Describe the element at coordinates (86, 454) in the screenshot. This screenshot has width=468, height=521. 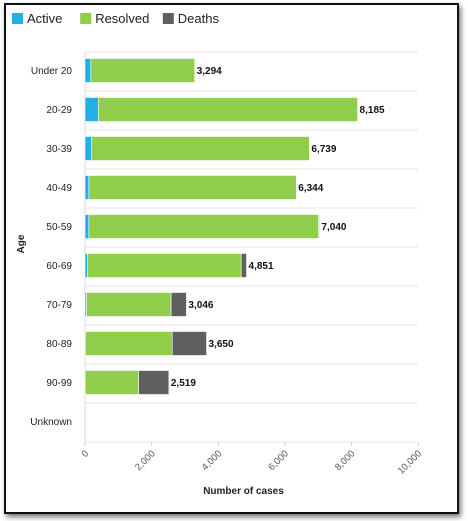
I see `x-tick-label: 0` at that location.